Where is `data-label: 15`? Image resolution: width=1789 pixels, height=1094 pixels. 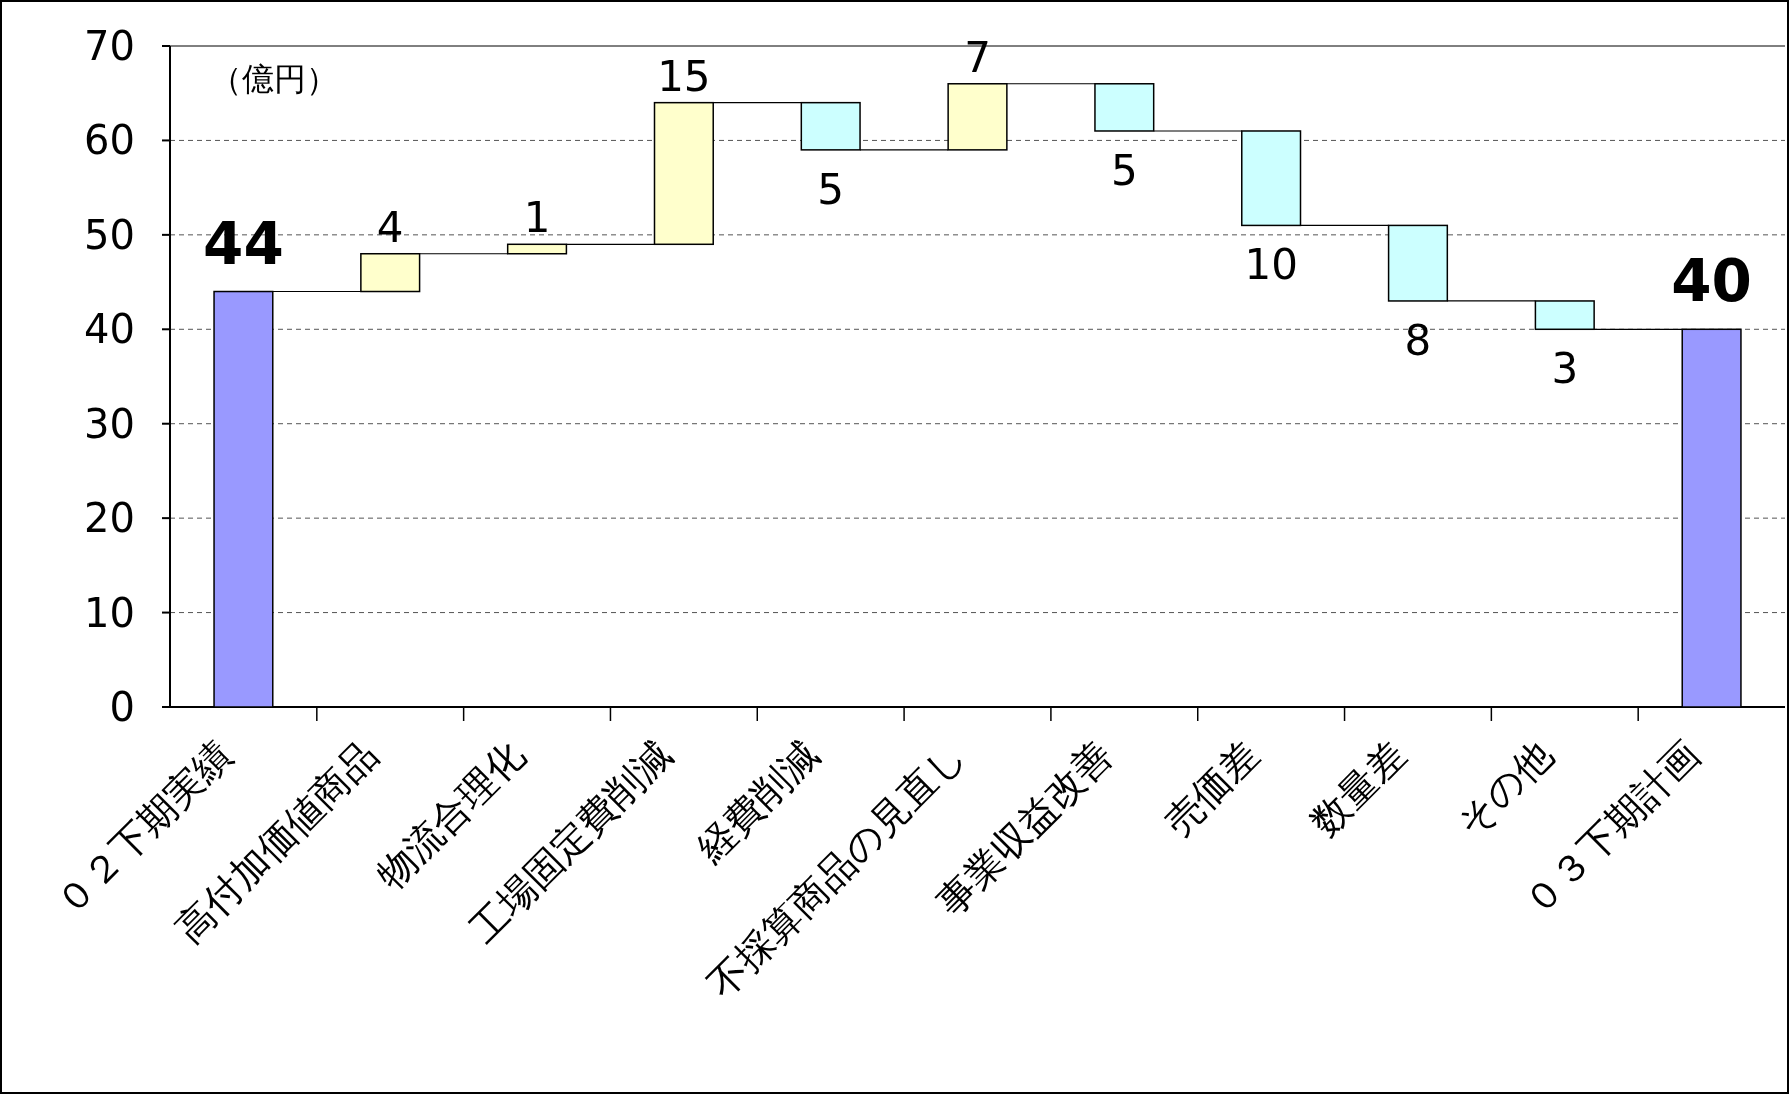 data-label: 15 is located at coordinates (684, 76).